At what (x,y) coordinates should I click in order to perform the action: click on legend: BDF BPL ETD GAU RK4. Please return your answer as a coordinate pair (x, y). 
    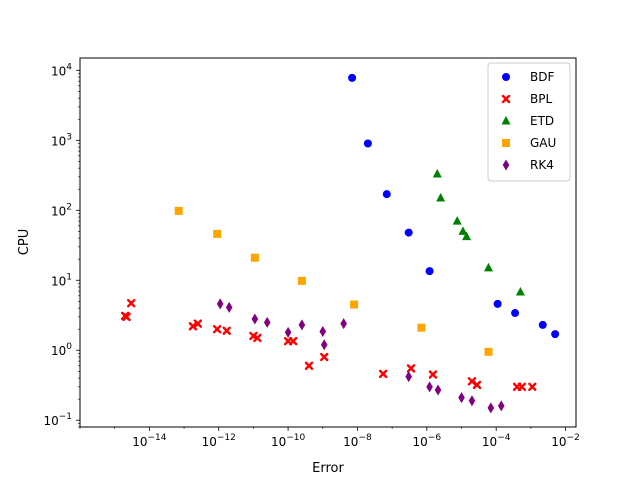
    Looking at the image, I should click on (529, 122).